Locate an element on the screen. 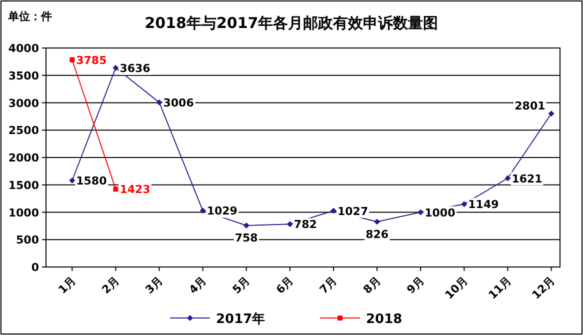 This screenshot has width=583, height=335. data-label: 1029 is located at coordinates (222, 211).